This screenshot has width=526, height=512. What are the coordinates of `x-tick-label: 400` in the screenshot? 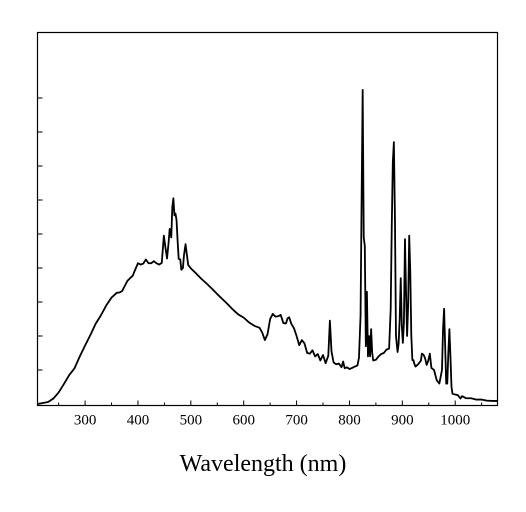 It's located at (138, 421).